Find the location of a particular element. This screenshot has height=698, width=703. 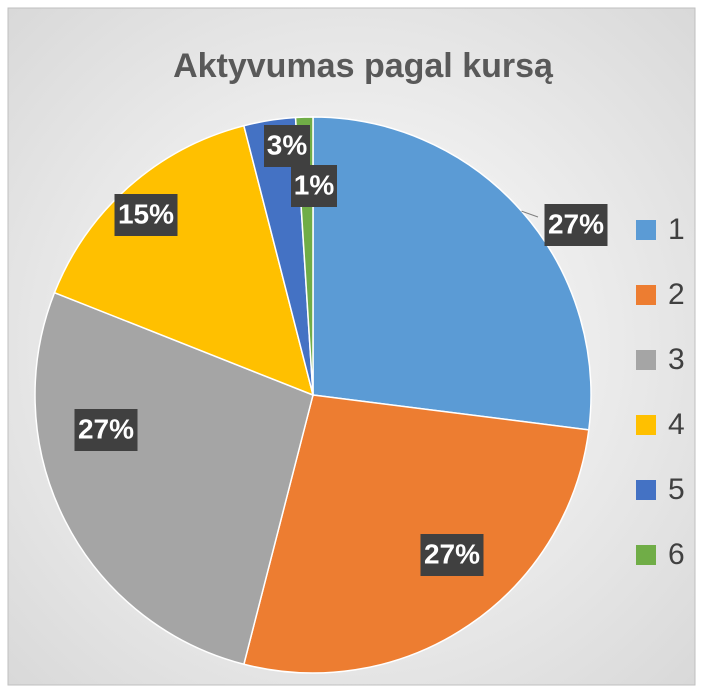

chart-title: Aktyvumas pagal kursą is located at coordinates (363, 66).